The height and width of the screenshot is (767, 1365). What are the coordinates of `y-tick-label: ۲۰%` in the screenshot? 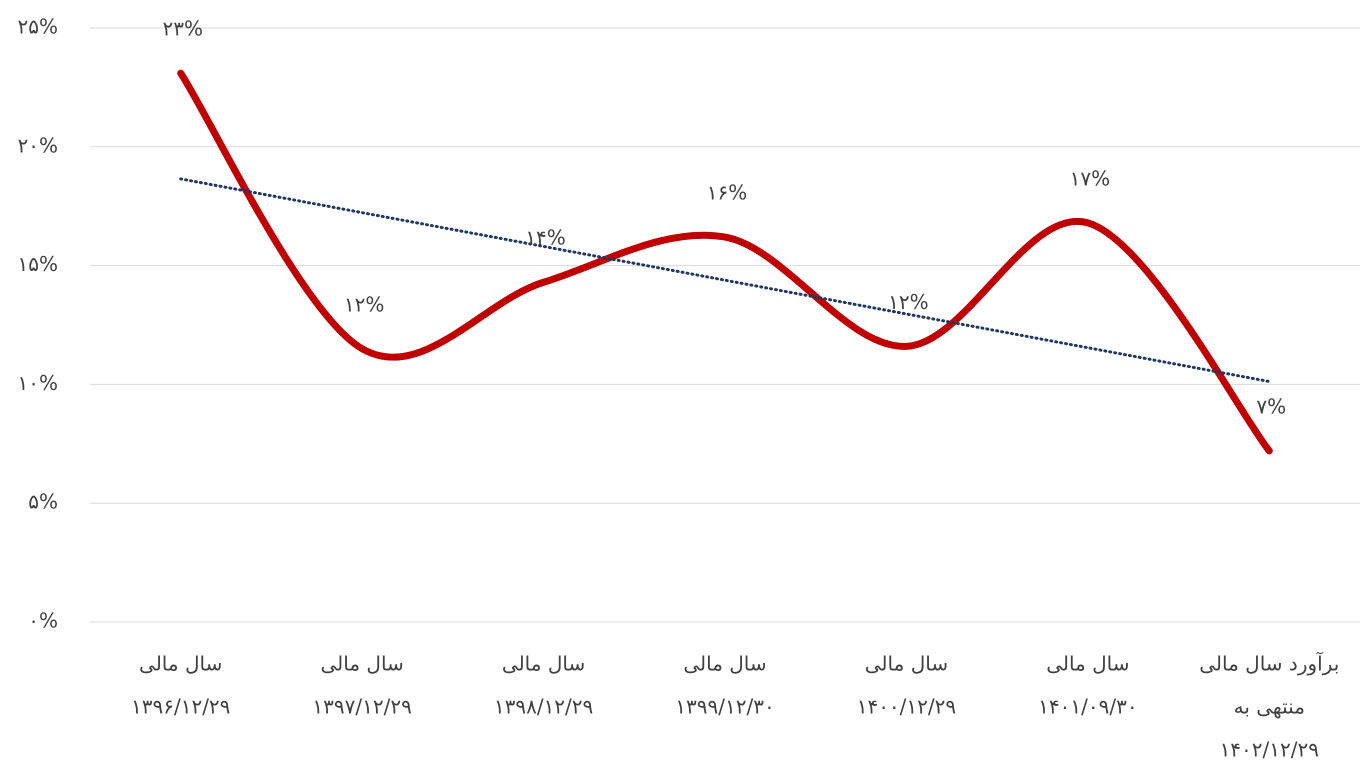 It's located at (38, 145).